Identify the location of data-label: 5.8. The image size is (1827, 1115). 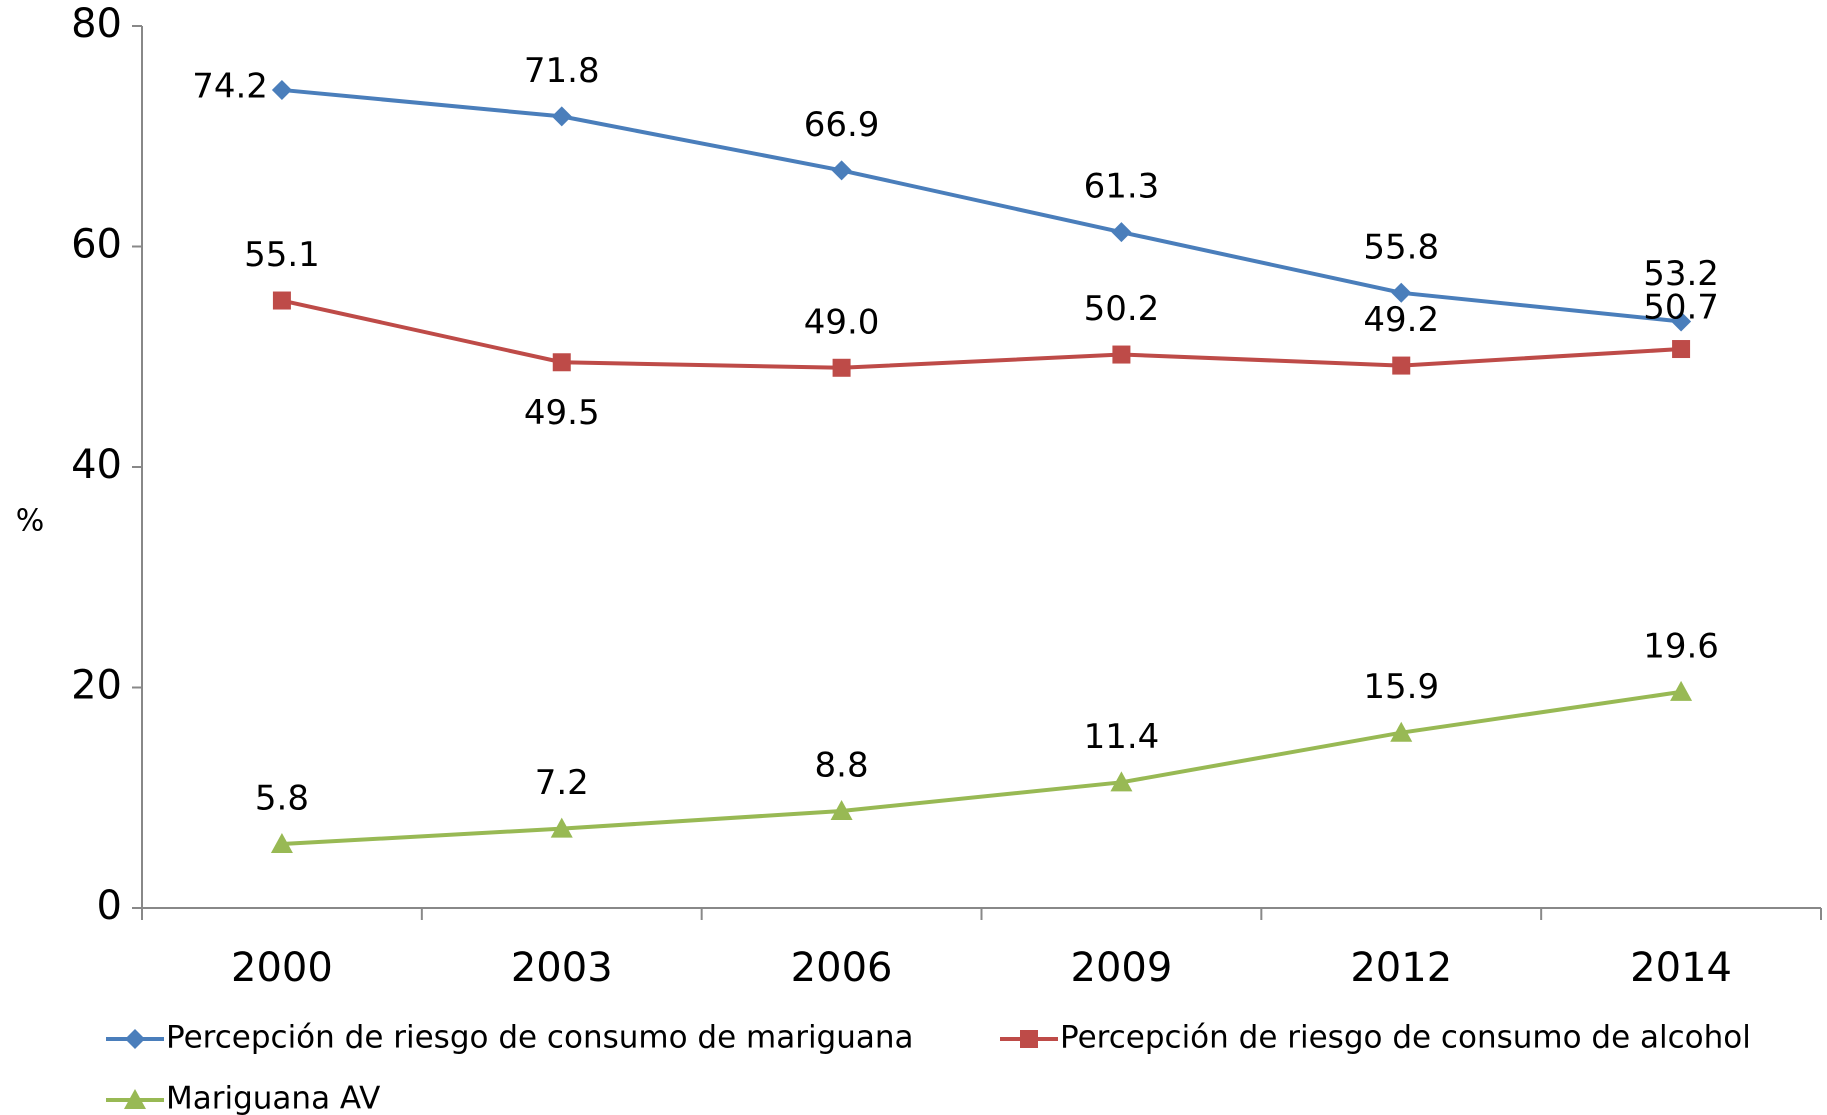
(282, 799).